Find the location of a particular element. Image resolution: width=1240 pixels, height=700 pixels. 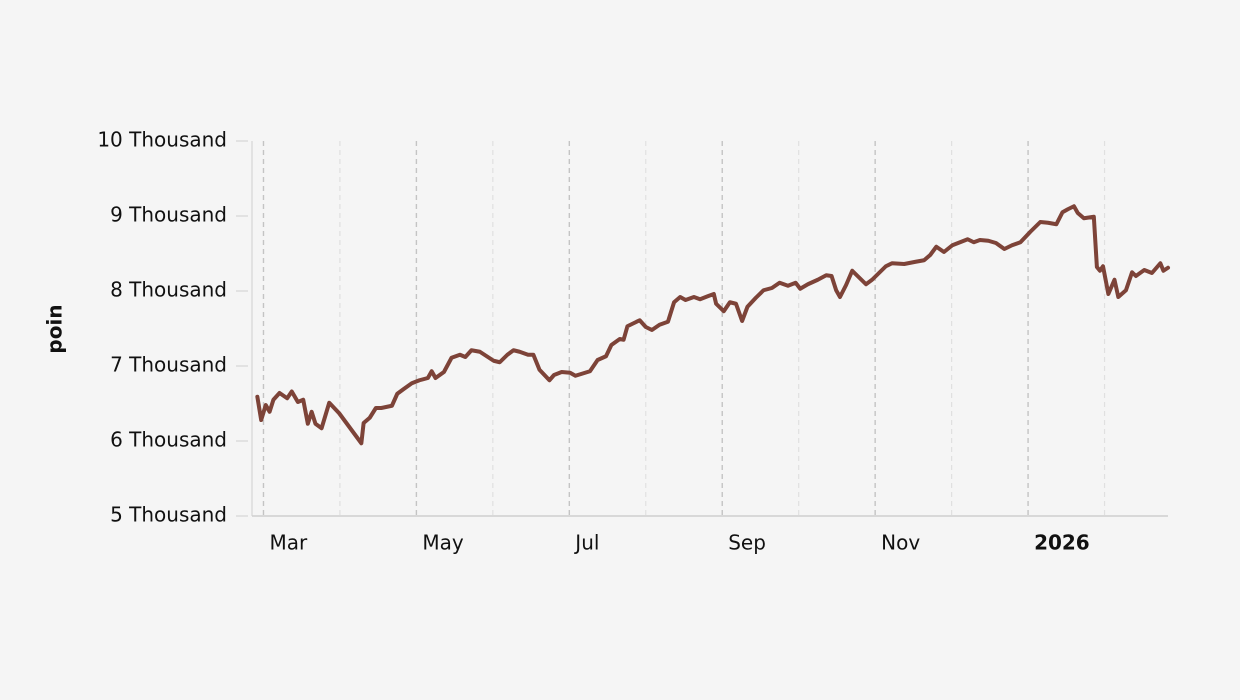

y-tick-label: 7 Thousand is located at coordinates (168, 365).